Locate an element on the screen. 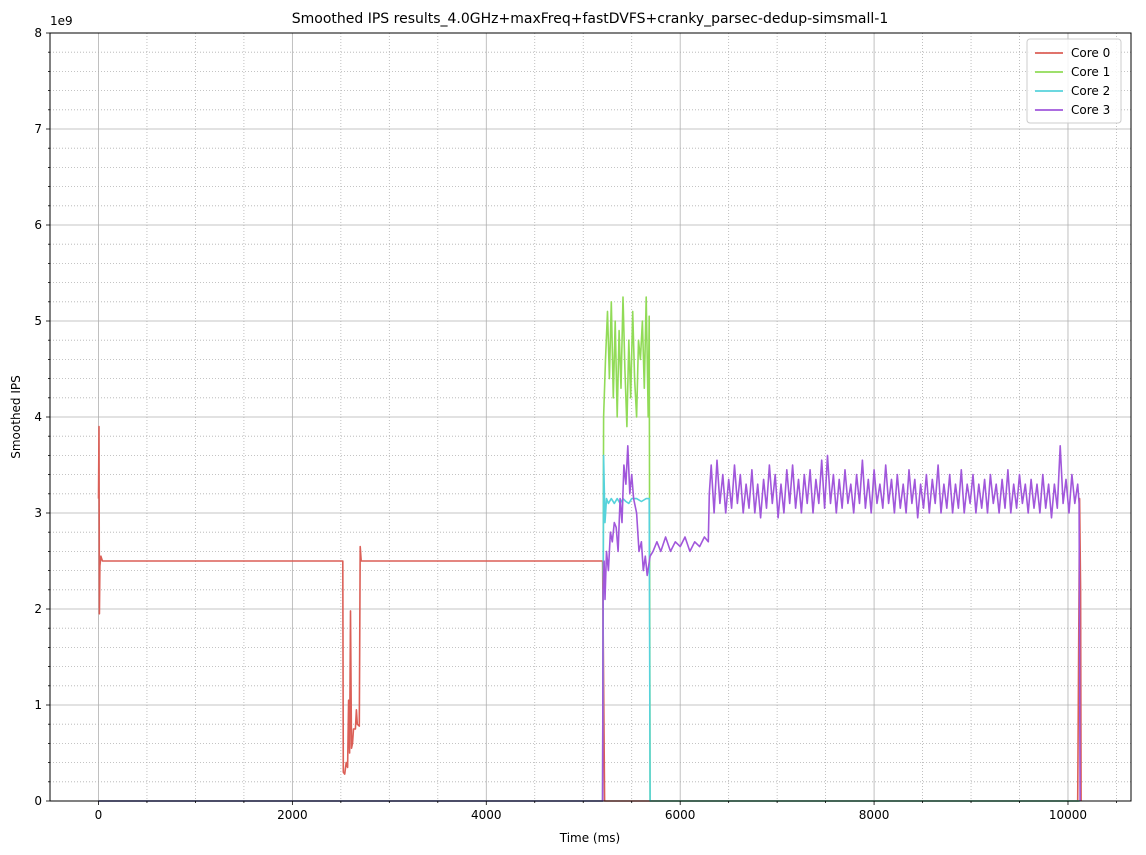 This screenshot has width=1146, height=855. x-tick-label: 6000 is located at coordinates (680, 815).